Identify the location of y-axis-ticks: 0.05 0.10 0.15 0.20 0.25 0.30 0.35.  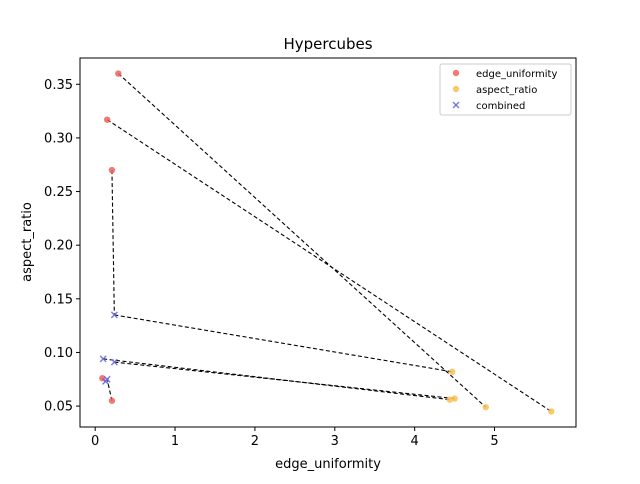
(62, 246).